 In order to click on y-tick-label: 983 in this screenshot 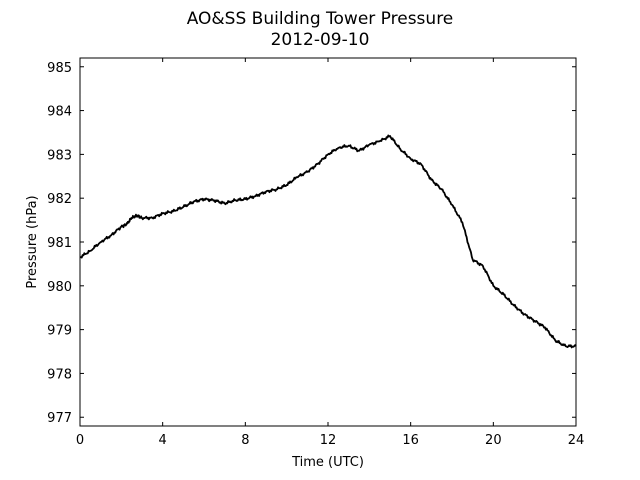, I will do `click(59, 155)`.